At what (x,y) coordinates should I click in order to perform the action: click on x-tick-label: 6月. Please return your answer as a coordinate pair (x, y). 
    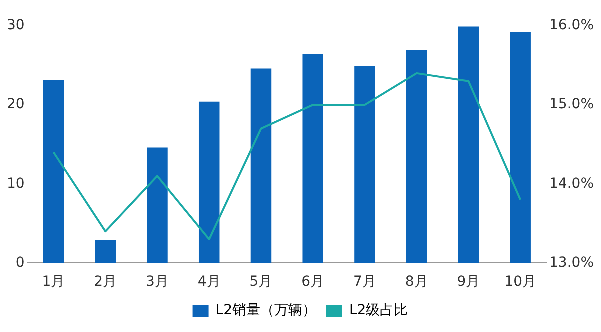
    Looking at the image, I should click on (313, 282).